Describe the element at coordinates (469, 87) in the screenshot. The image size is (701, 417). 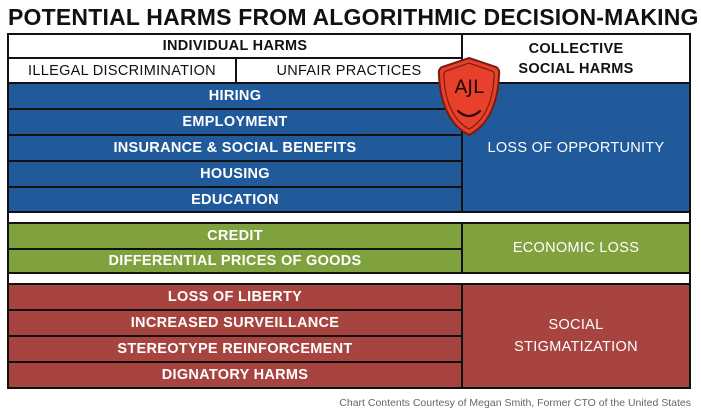
I see `logo-text: AJL` at that location.